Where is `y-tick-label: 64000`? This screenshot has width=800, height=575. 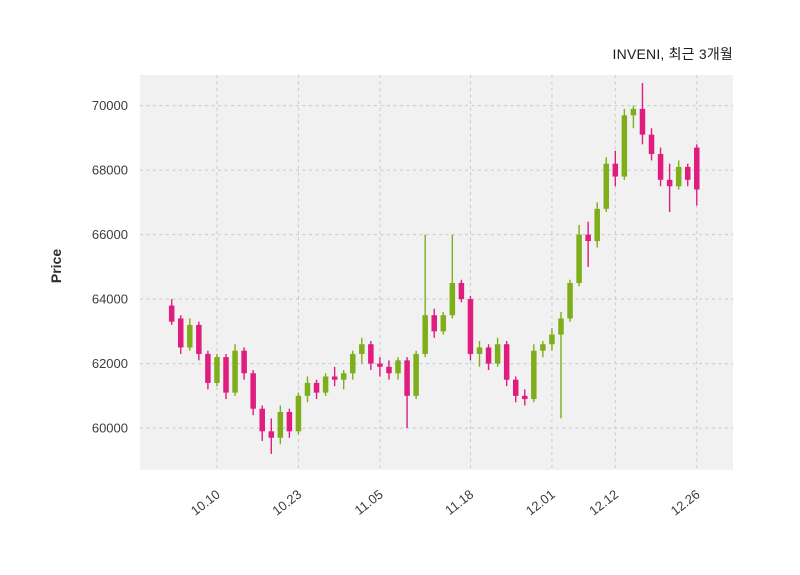 y-tick-label: 64000 is located at coordinates (110, 299).